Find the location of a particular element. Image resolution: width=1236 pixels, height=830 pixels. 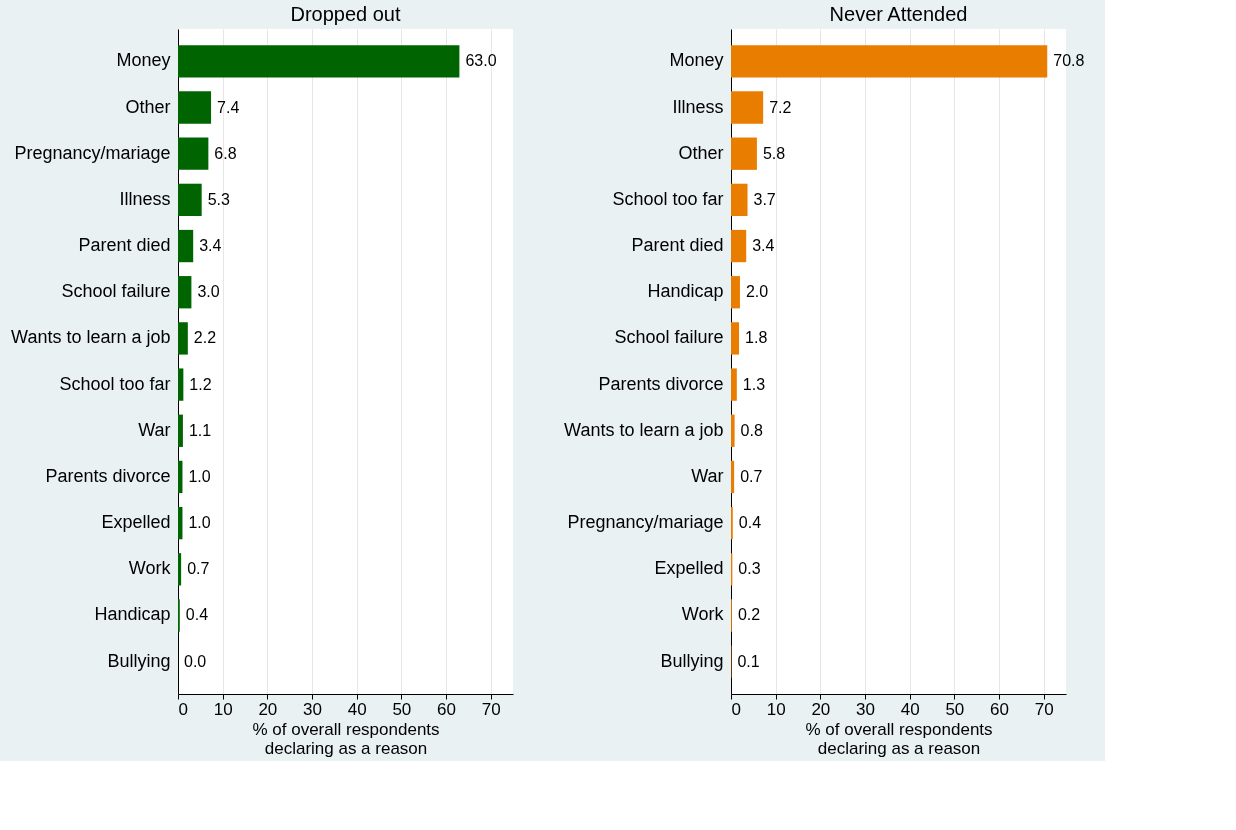

chart-title: Dropped out is located at coordinates (345, 14).